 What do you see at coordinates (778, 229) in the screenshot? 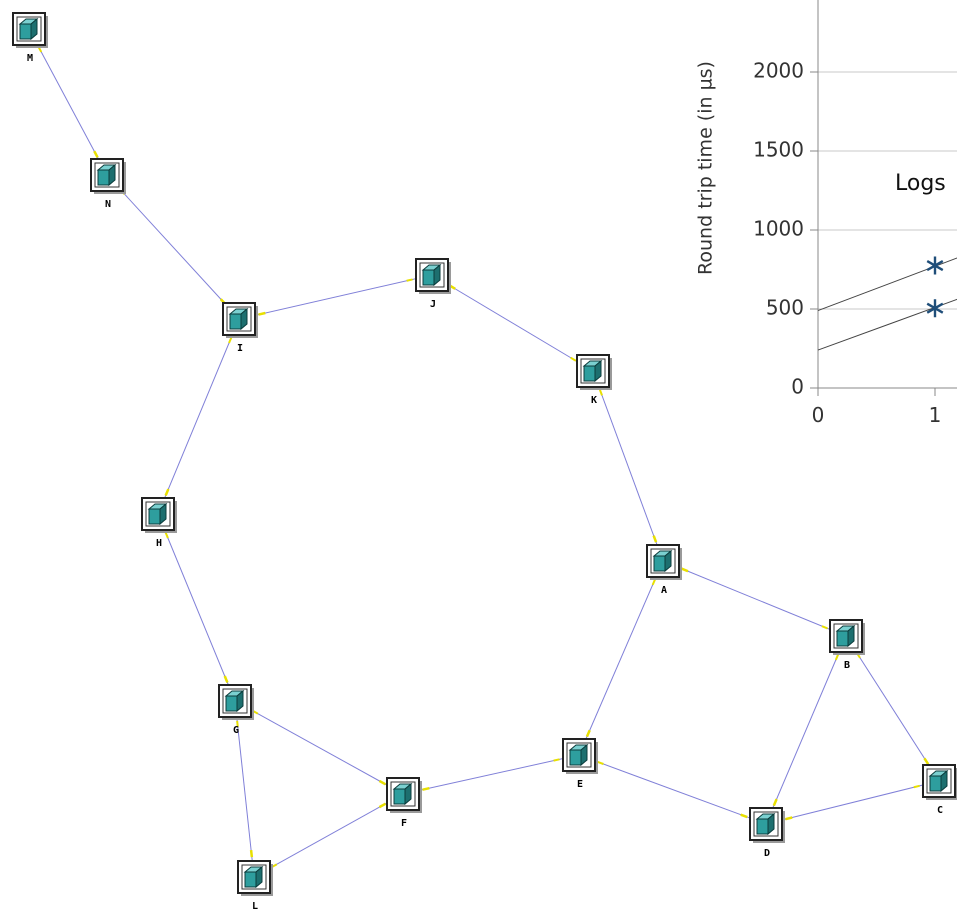
I see `y-tick-label: 1000` at bounding box center [778, 229].